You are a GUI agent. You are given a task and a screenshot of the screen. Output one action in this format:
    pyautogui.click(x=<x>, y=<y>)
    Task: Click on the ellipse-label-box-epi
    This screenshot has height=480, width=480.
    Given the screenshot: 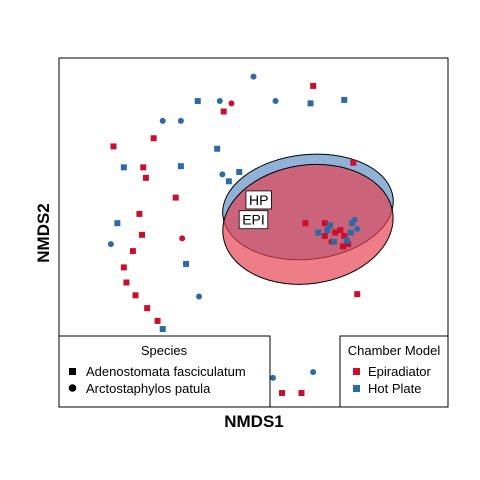 What is the action you would take?
    pyautogui.click(x=253, y=220)
    